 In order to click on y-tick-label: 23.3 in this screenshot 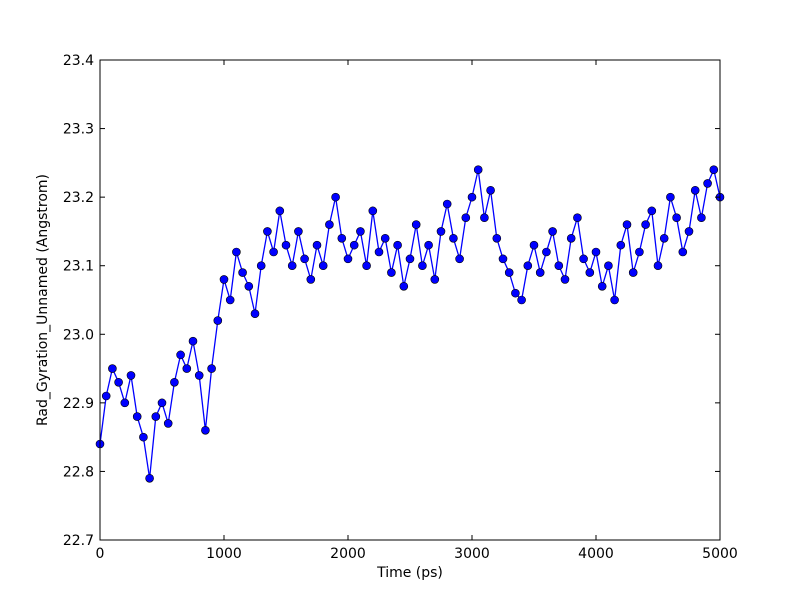, I will do `click(78, 130)`.